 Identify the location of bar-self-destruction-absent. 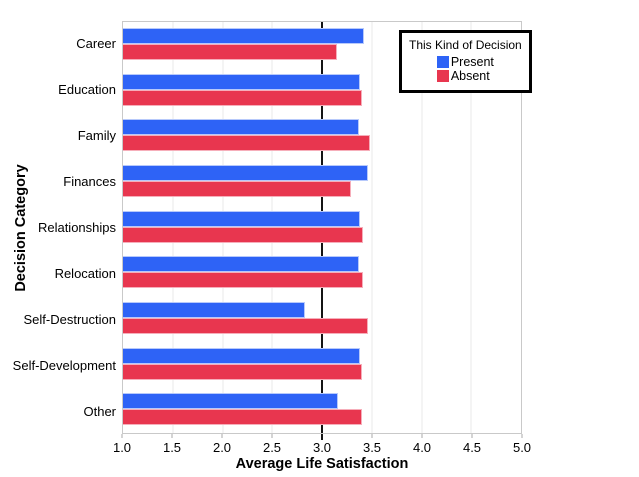
(245, 326).